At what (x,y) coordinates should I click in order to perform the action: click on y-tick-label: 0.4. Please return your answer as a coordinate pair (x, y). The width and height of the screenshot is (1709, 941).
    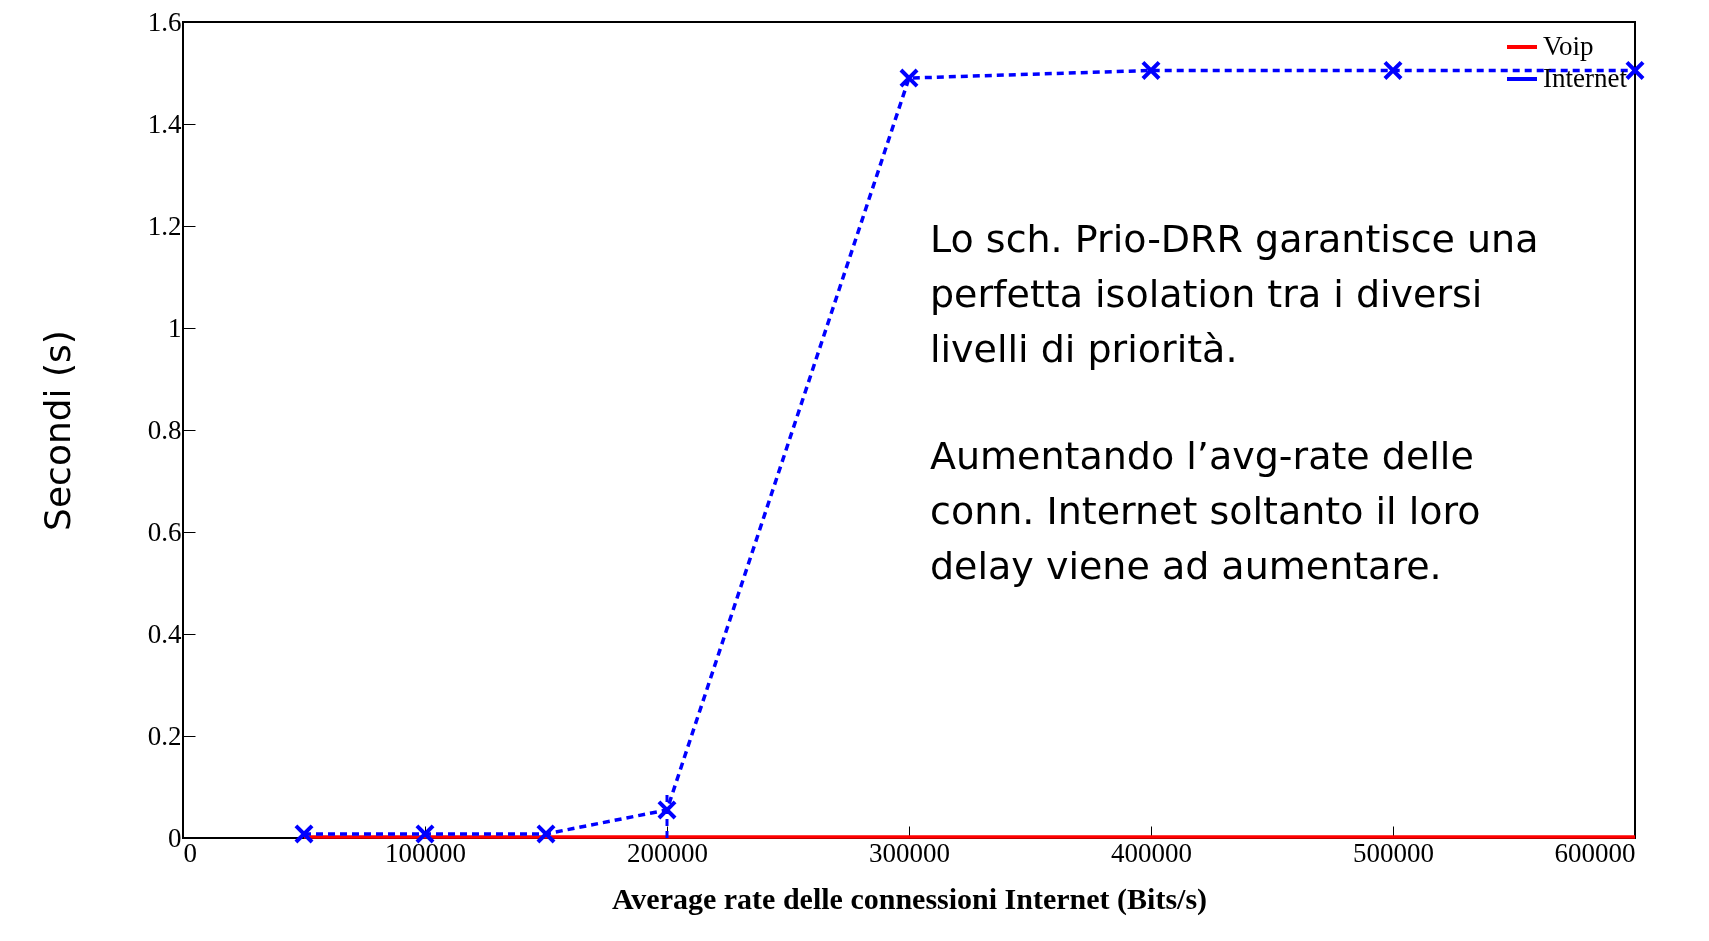
    Looking at the image, I should click on (164, 633).